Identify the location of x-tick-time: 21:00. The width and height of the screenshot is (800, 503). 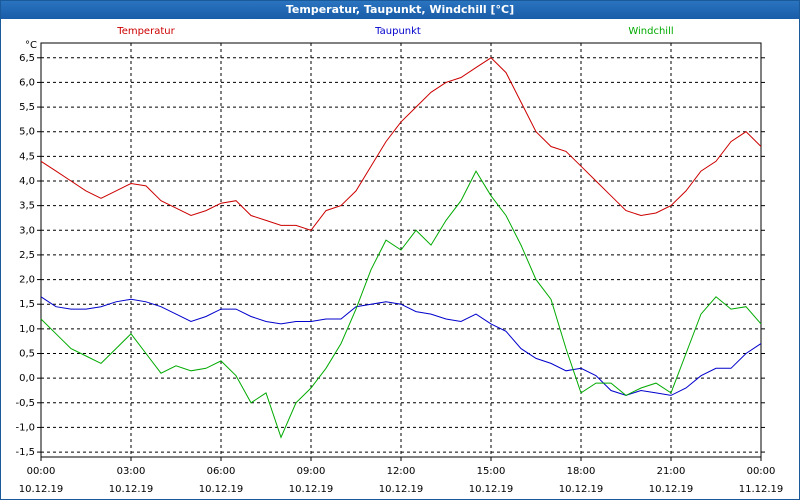
(671, 471).